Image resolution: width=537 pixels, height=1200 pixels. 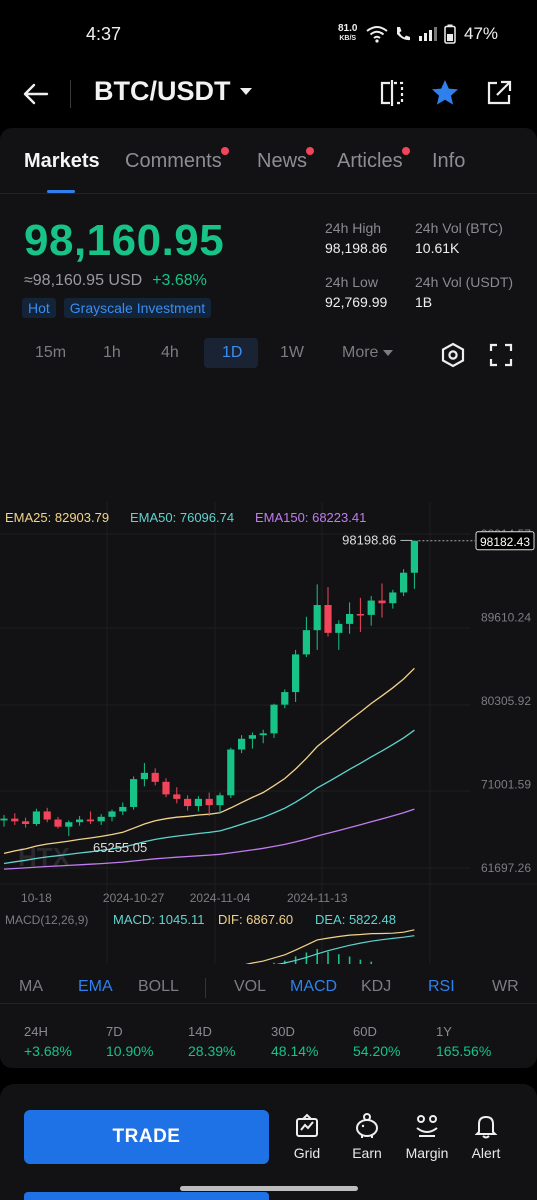 What do you see at coordinates (95, 986) in the screenshot?
I see `indicator-ema: EMA` at bounding box center [95, 986].